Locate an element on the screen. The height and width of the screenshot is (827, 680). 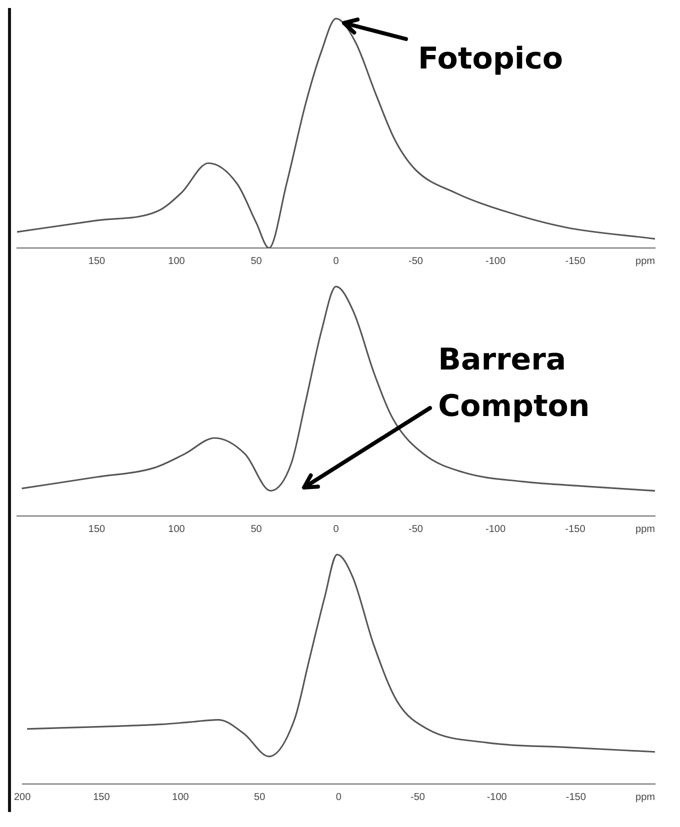
annotation: Fotopico is located at coordinates (490, 58).